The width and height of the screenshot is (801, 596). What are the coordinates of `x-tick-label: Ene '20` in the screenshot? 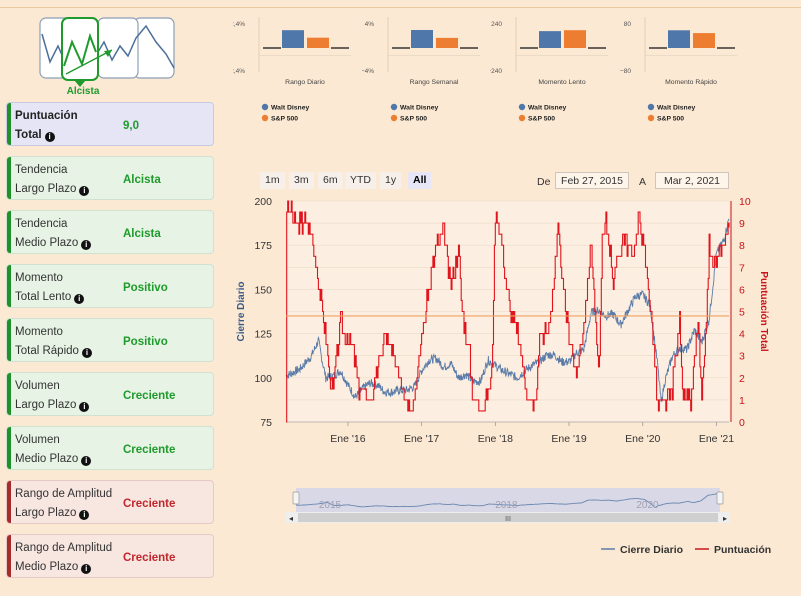 It's located at (642, 439).